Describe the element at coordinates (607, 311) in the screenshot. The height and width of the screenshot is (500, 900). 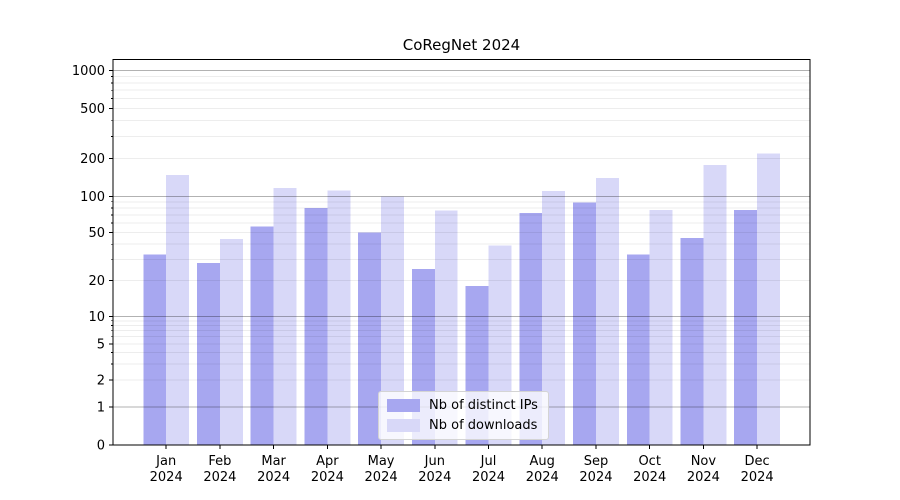
I see `bar-nb-of-downloads-sep-2024` at that location.